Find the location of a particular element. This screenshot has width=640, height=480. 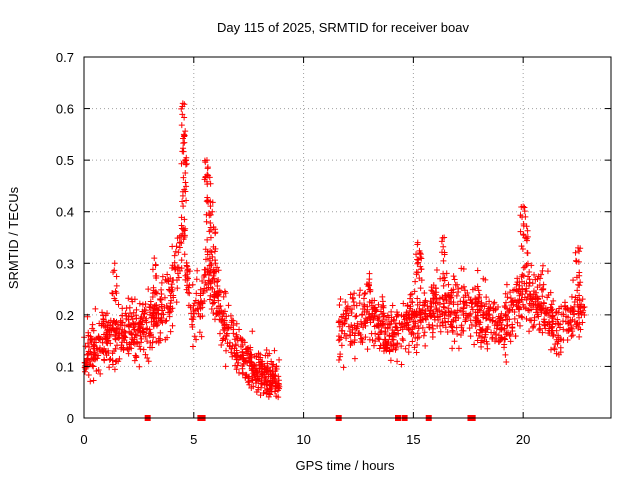

data-point-1910 is located at coordinates (182, 103).